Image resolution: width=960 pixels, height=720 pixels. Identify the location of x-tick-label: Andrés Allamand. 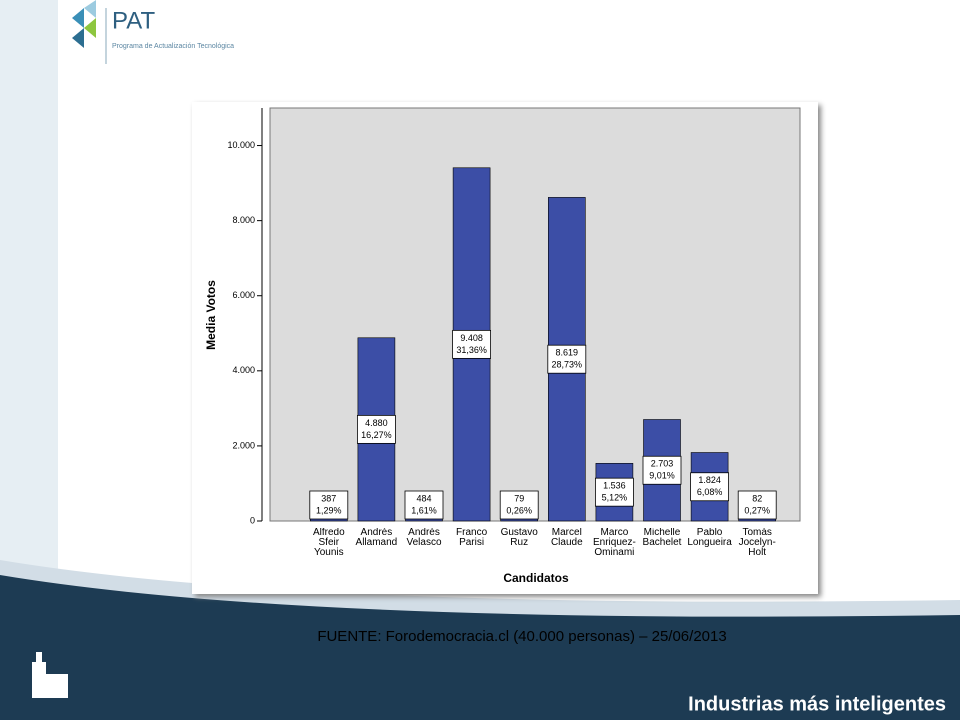
(376, 538).